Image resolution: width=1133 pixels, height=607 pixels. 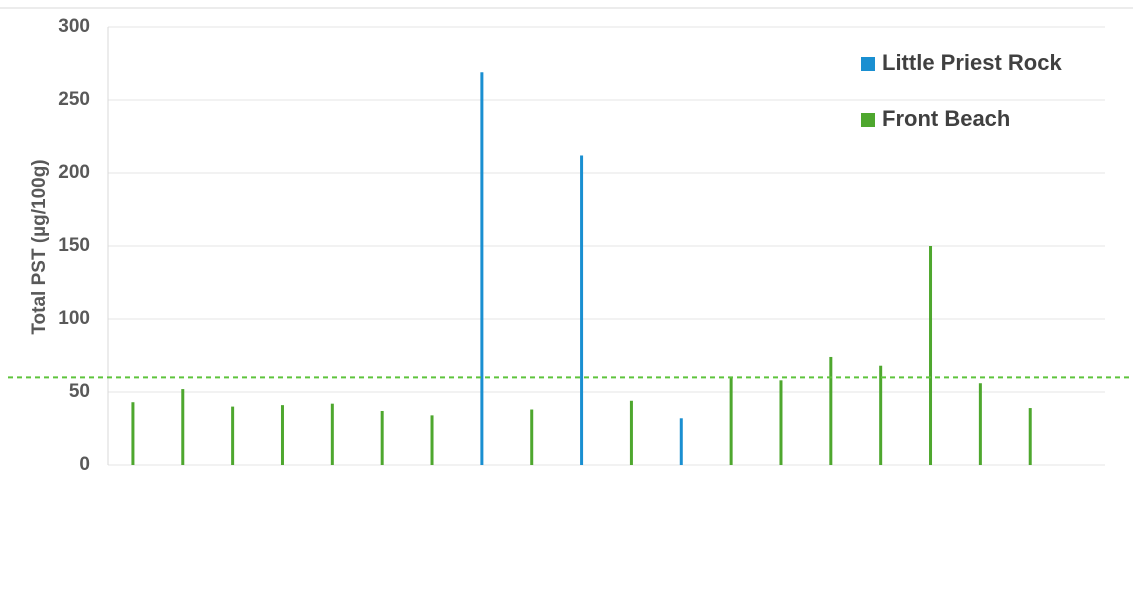 What do you see at coordinates (84, 464) in the screenshot?
I see `y-tick-label: 0` at bounding box center [84, 464].